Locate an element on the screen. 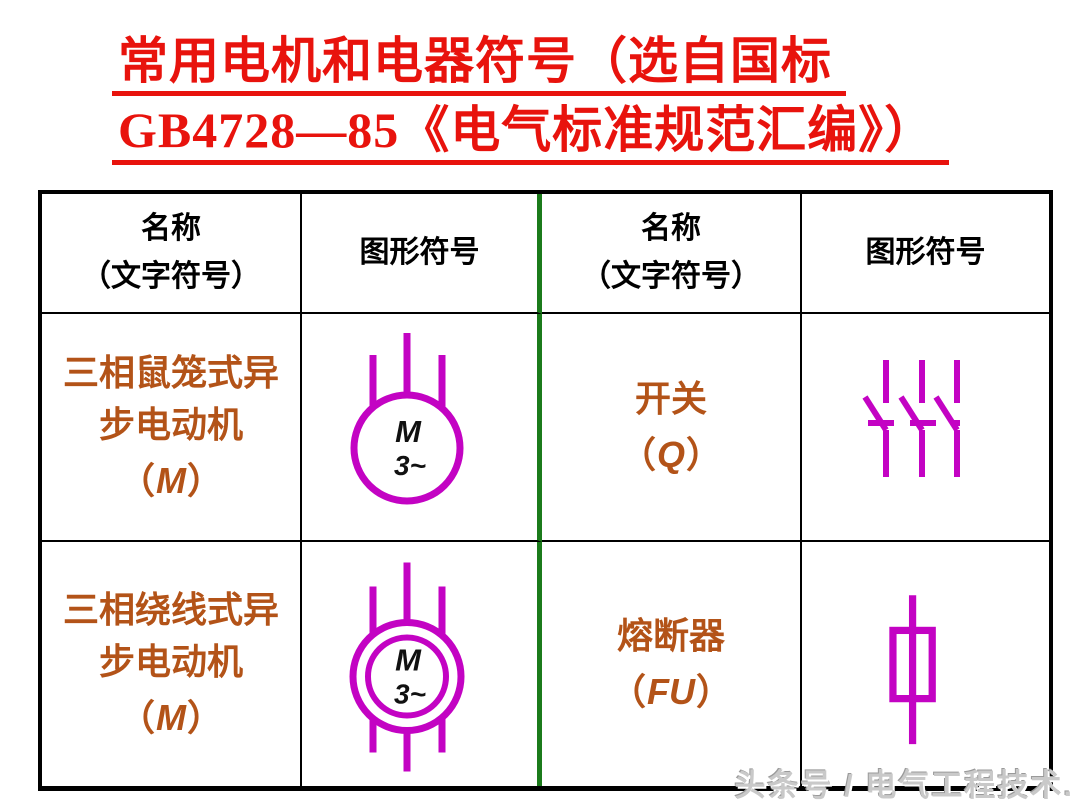 The image size is (1080, 810). code-text: Q is located at coordinates (670, 454).